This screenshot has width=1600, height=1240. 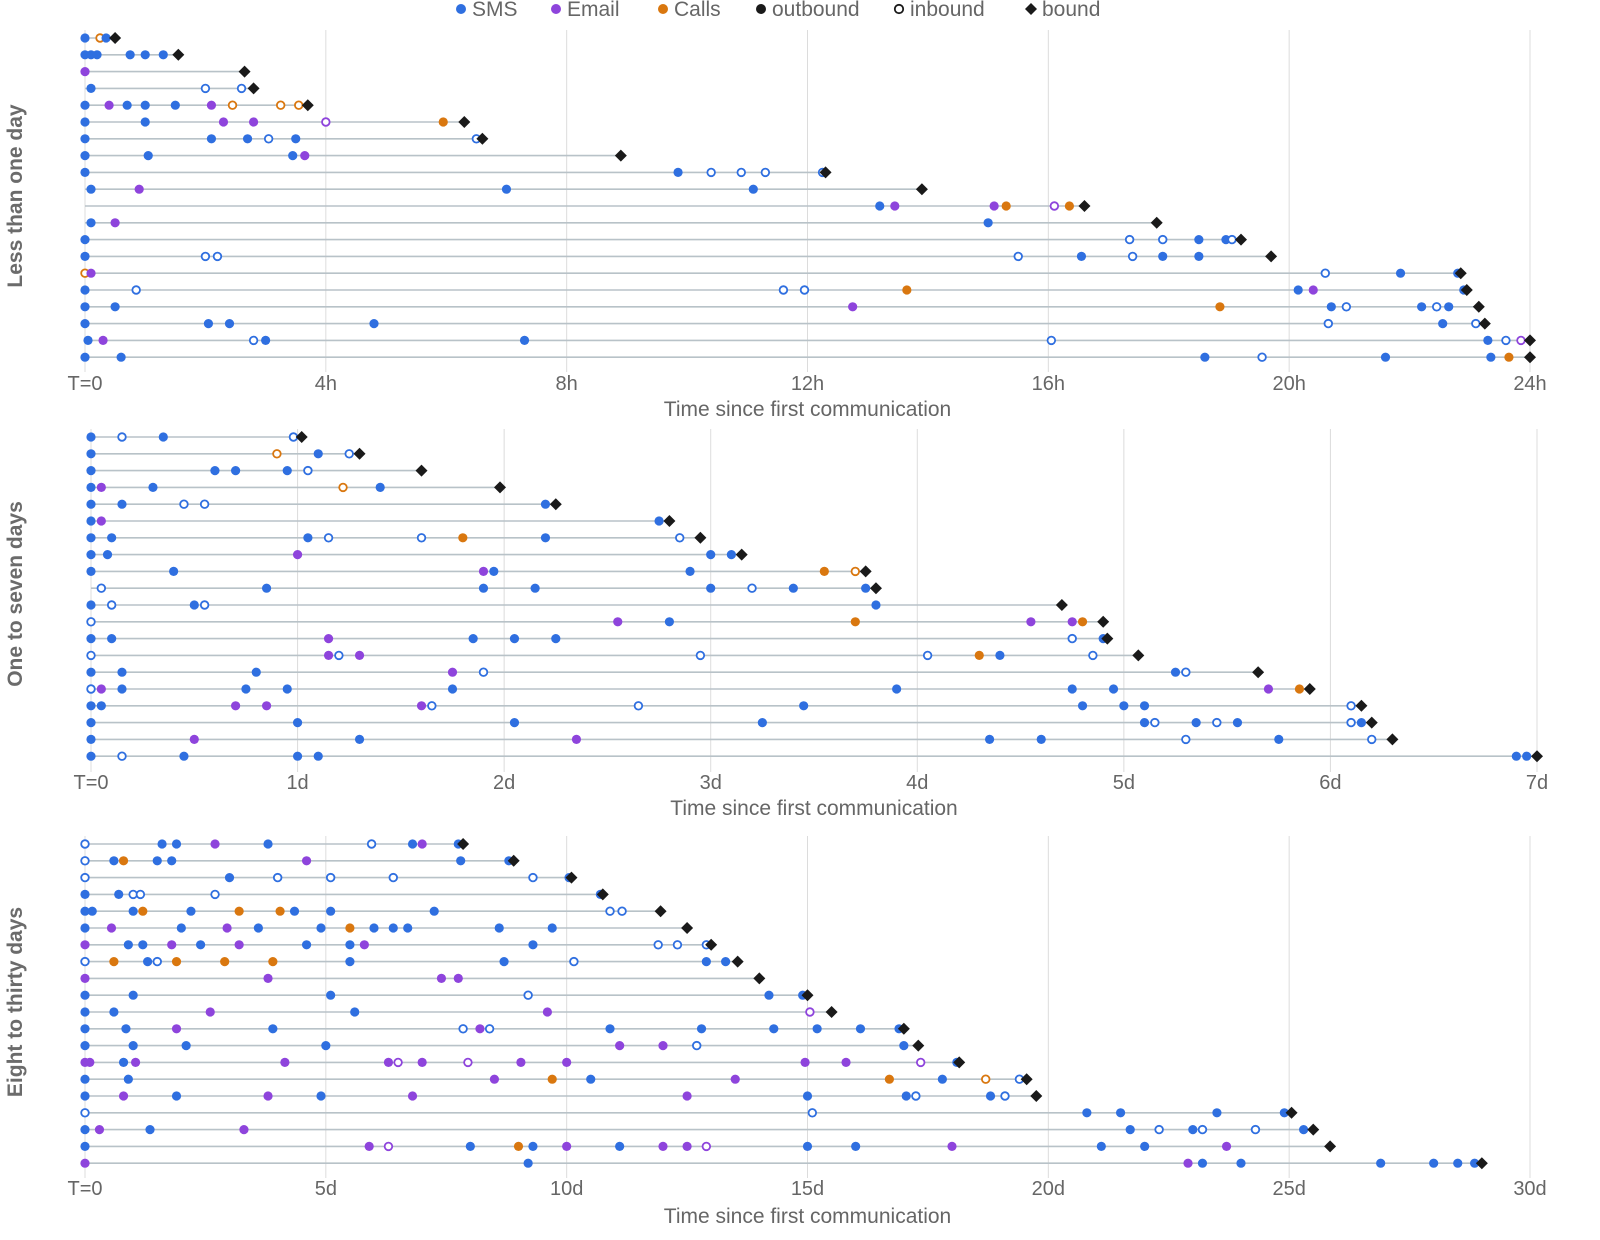 What do you see at coordinates (15, 594) in the screenshot?
I see `facet-title: One to seven days` at bounding box center [15, 594].